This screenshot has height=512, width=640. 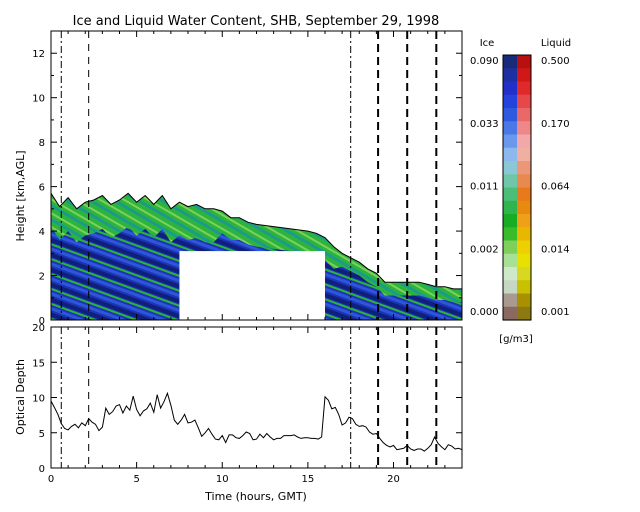 I want to click on y-tick-label: 20, so click(x=38, y=328).